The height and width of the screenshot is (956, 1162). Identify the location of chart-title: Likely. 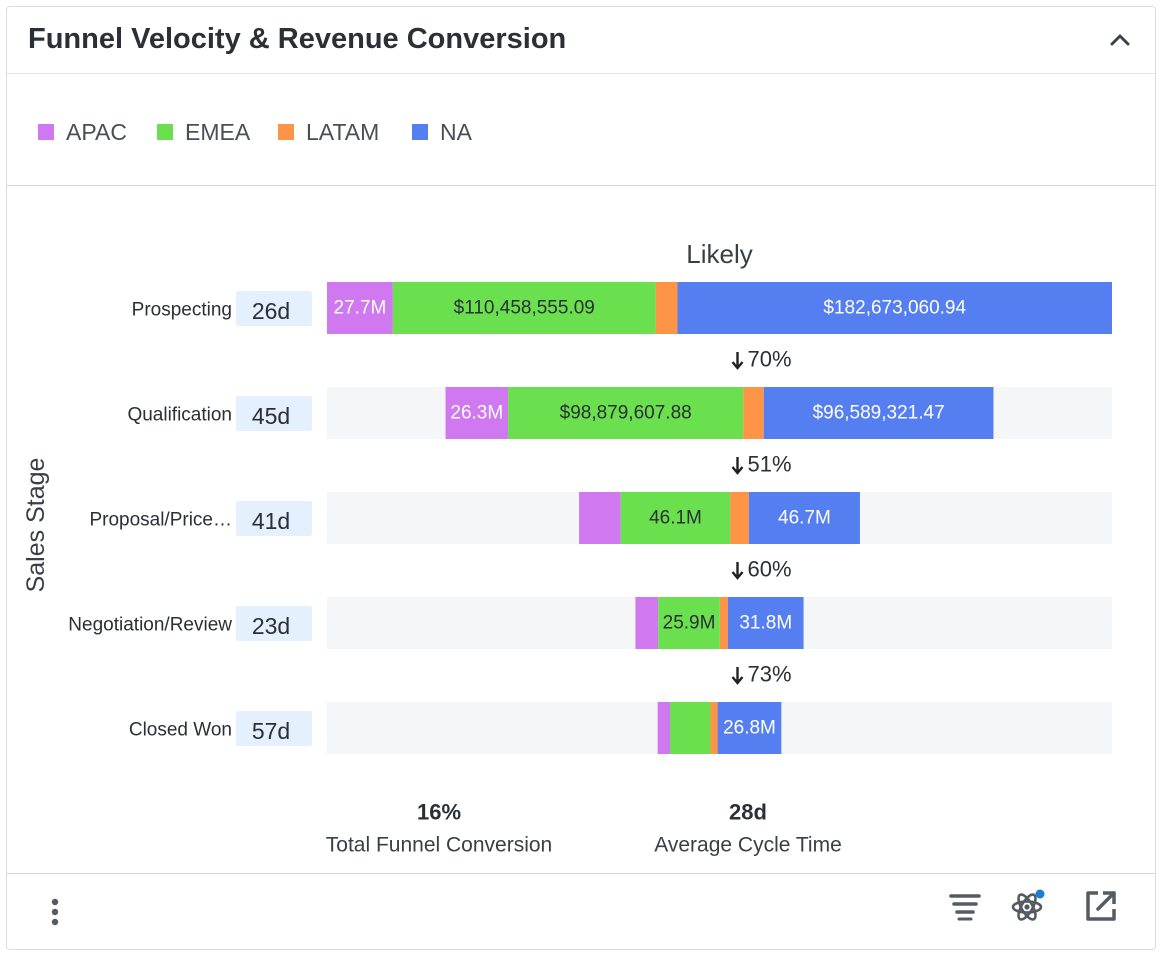
(719, 254).